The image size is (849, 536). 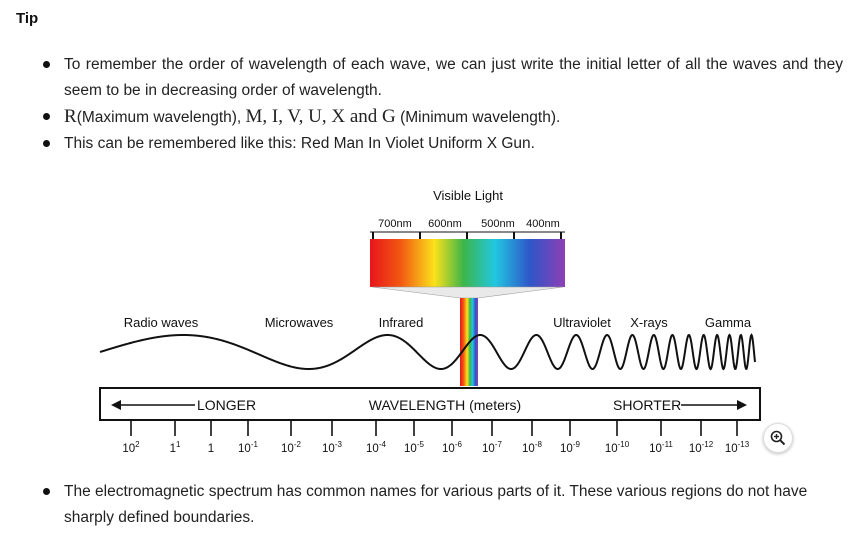 I want to click on visible-spectrum-band, so click(x=467, y=263).